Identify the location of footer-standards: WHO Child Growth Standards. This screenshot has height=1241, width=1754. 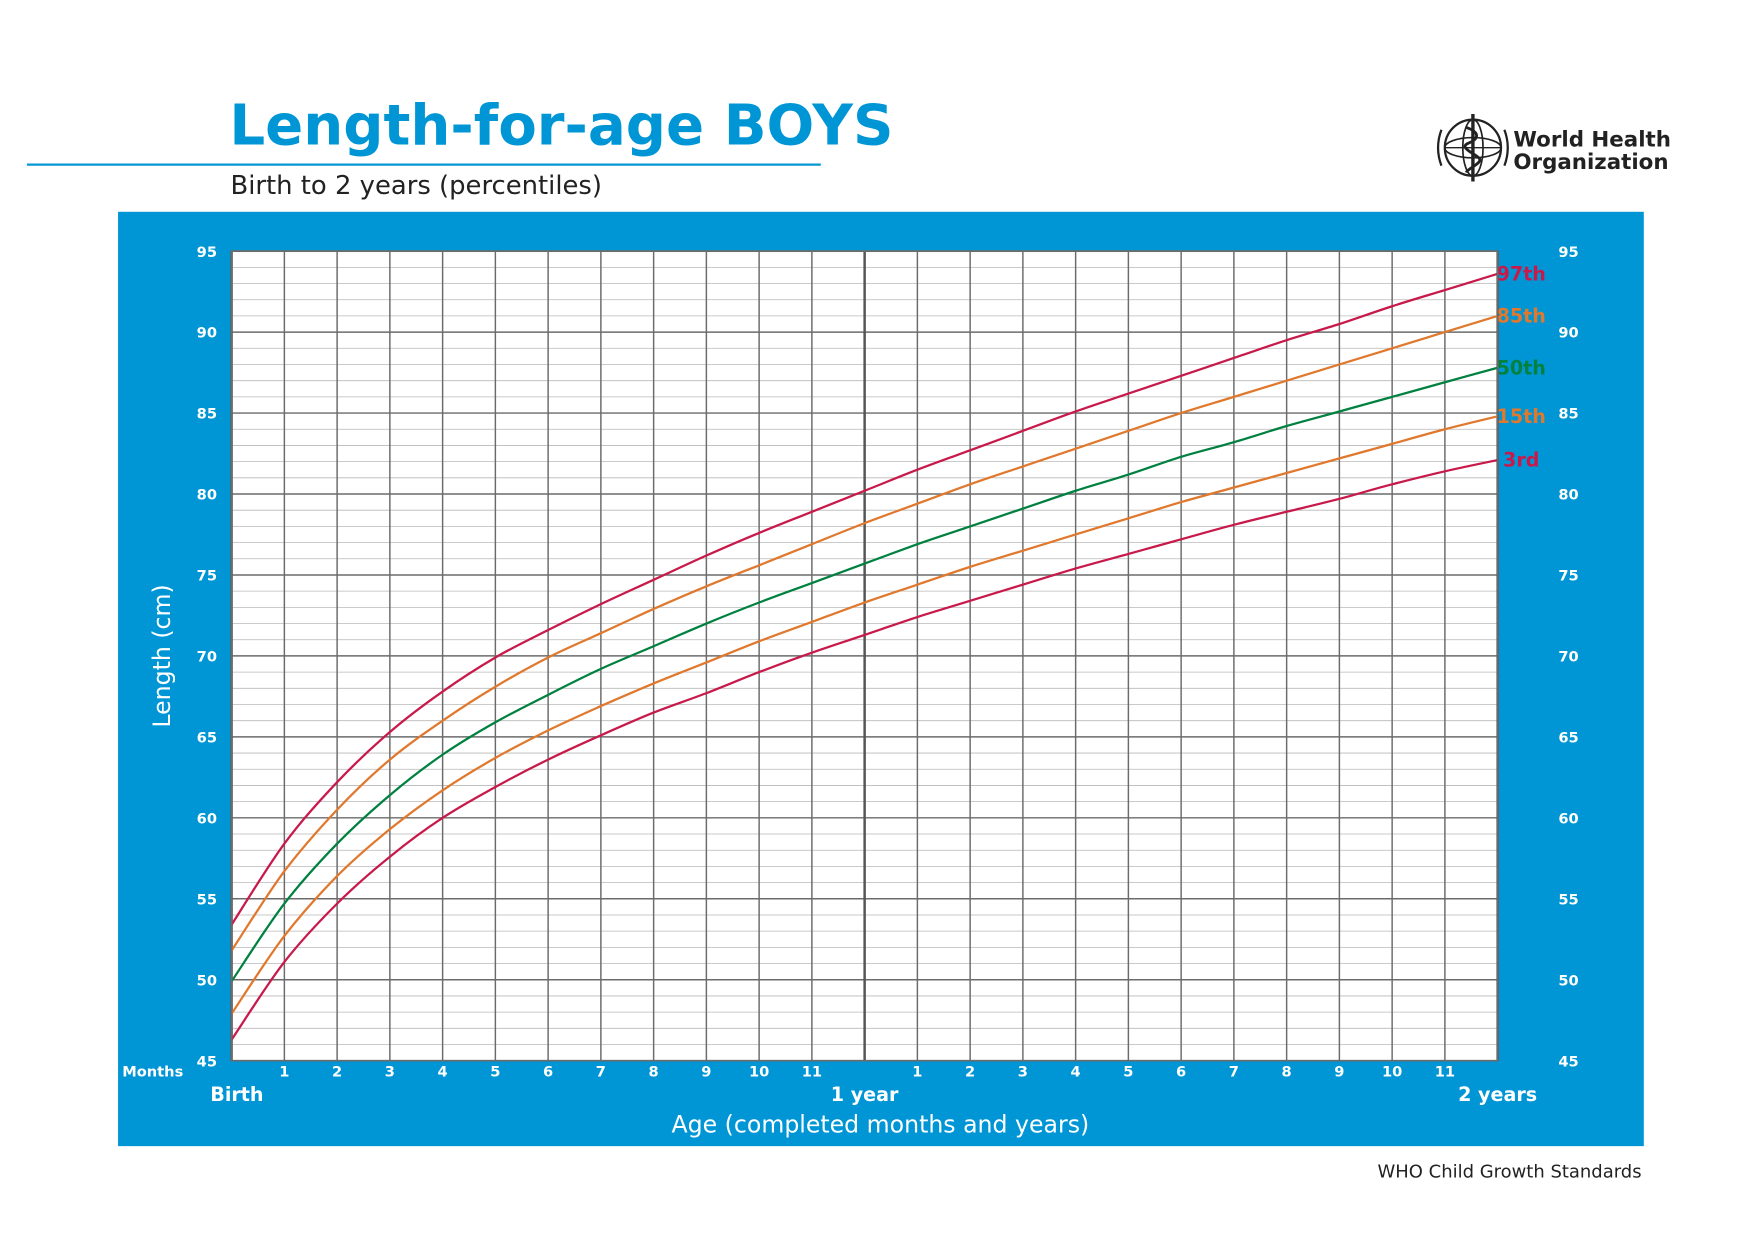
(1510, 1172).